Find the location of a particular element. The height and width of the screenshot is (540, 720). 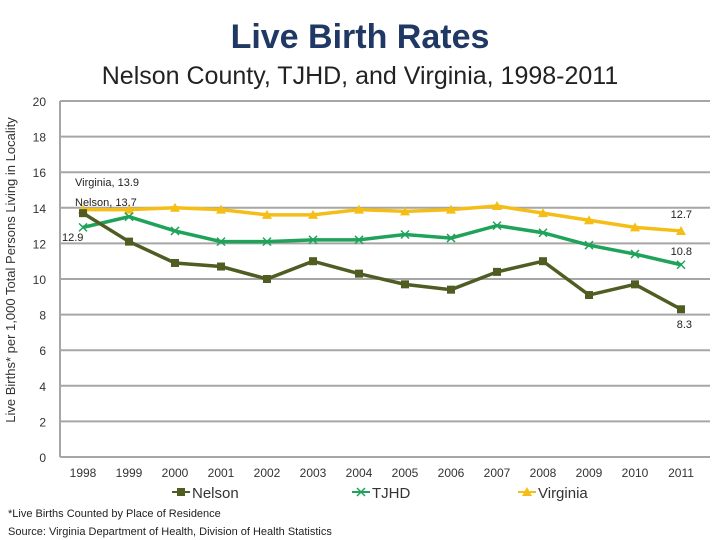

y-tick-label: 8 is located at coordinates (42, 316).